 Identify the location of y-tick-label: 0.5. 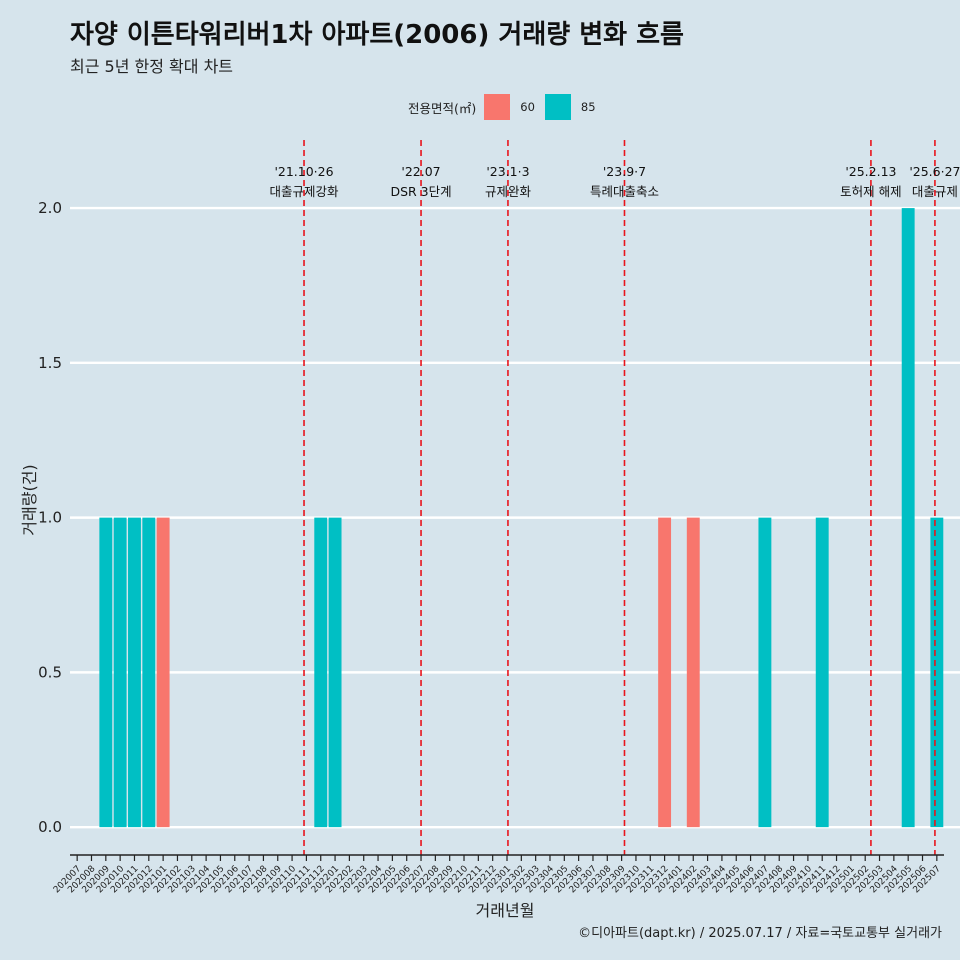
(50, 672).